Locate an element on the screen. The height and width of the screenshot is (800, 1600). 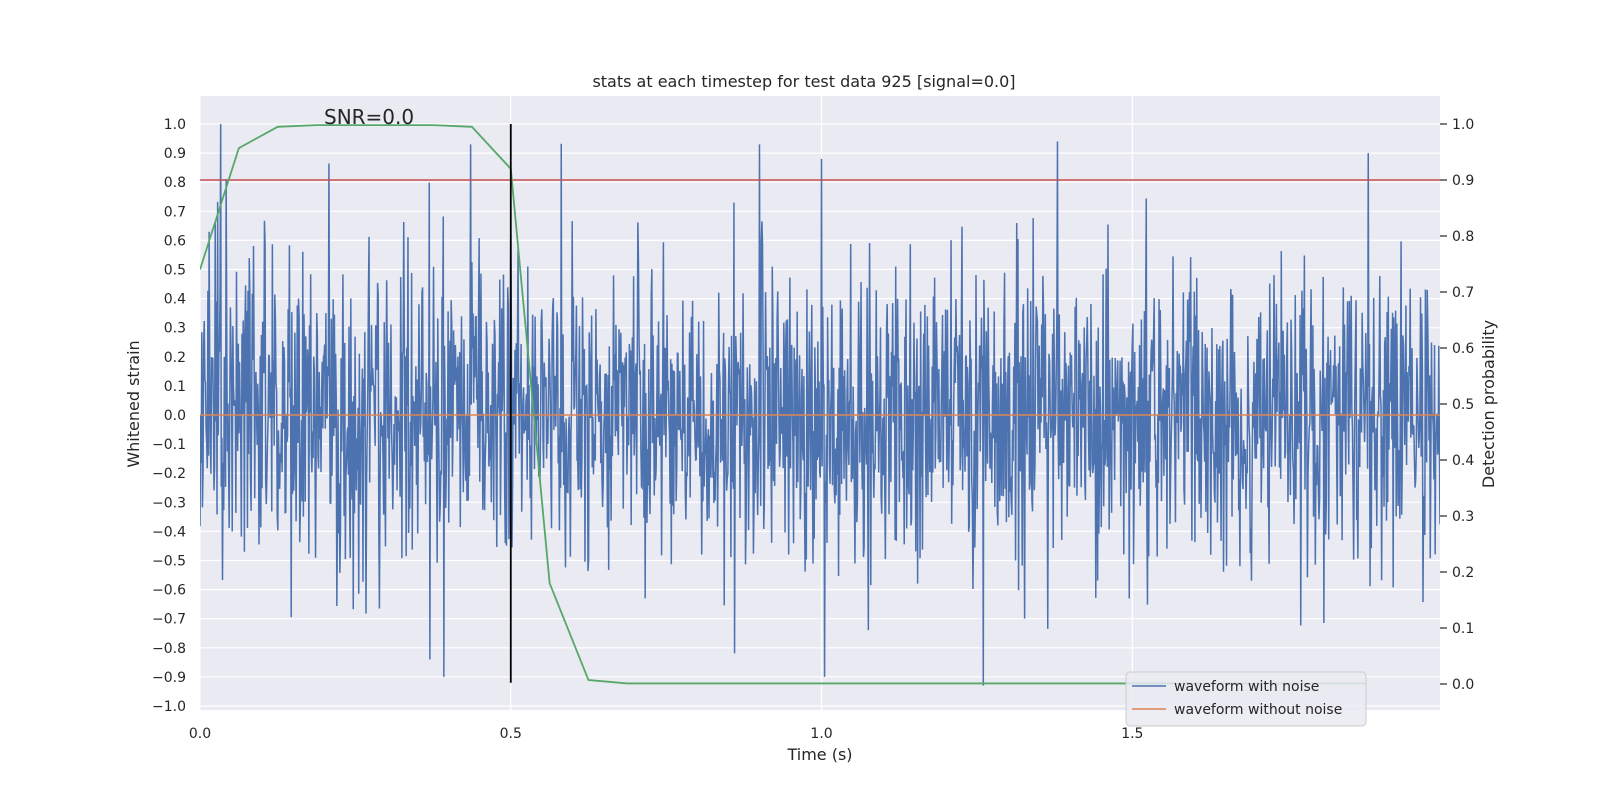
y-tick-label: 0.5 is located at coordinates (175, 271).